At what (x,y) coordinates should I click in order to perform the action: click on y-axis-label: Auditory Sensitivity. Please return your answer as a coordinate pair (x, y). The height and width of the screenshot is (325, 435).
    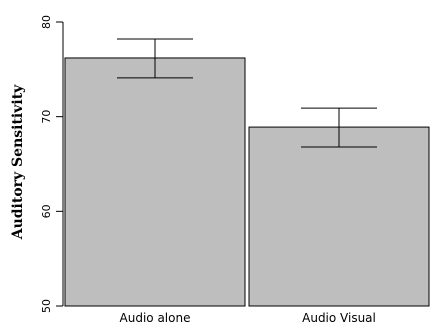
    Looking at the image, I should click on (18, 162).